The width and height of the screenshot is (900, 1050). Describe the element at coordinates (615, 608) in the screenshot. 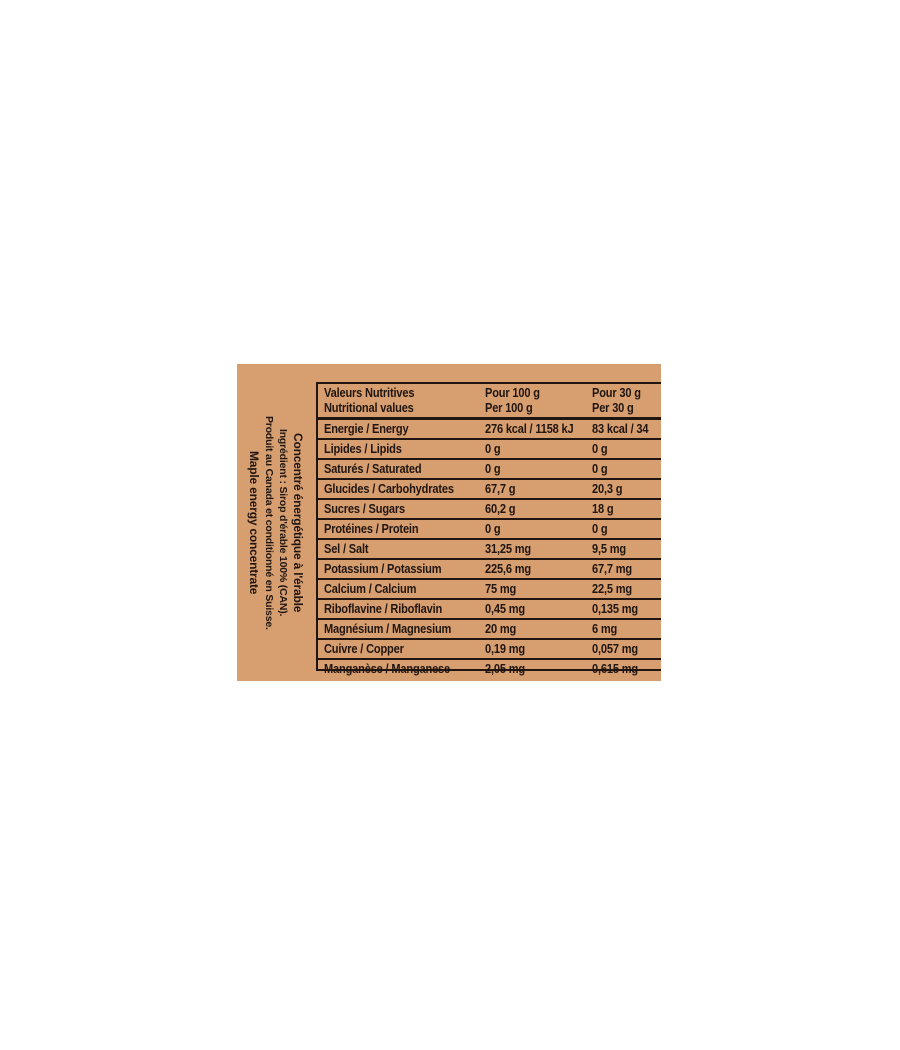

I see `row-per30: 0,135 mg` at that location.